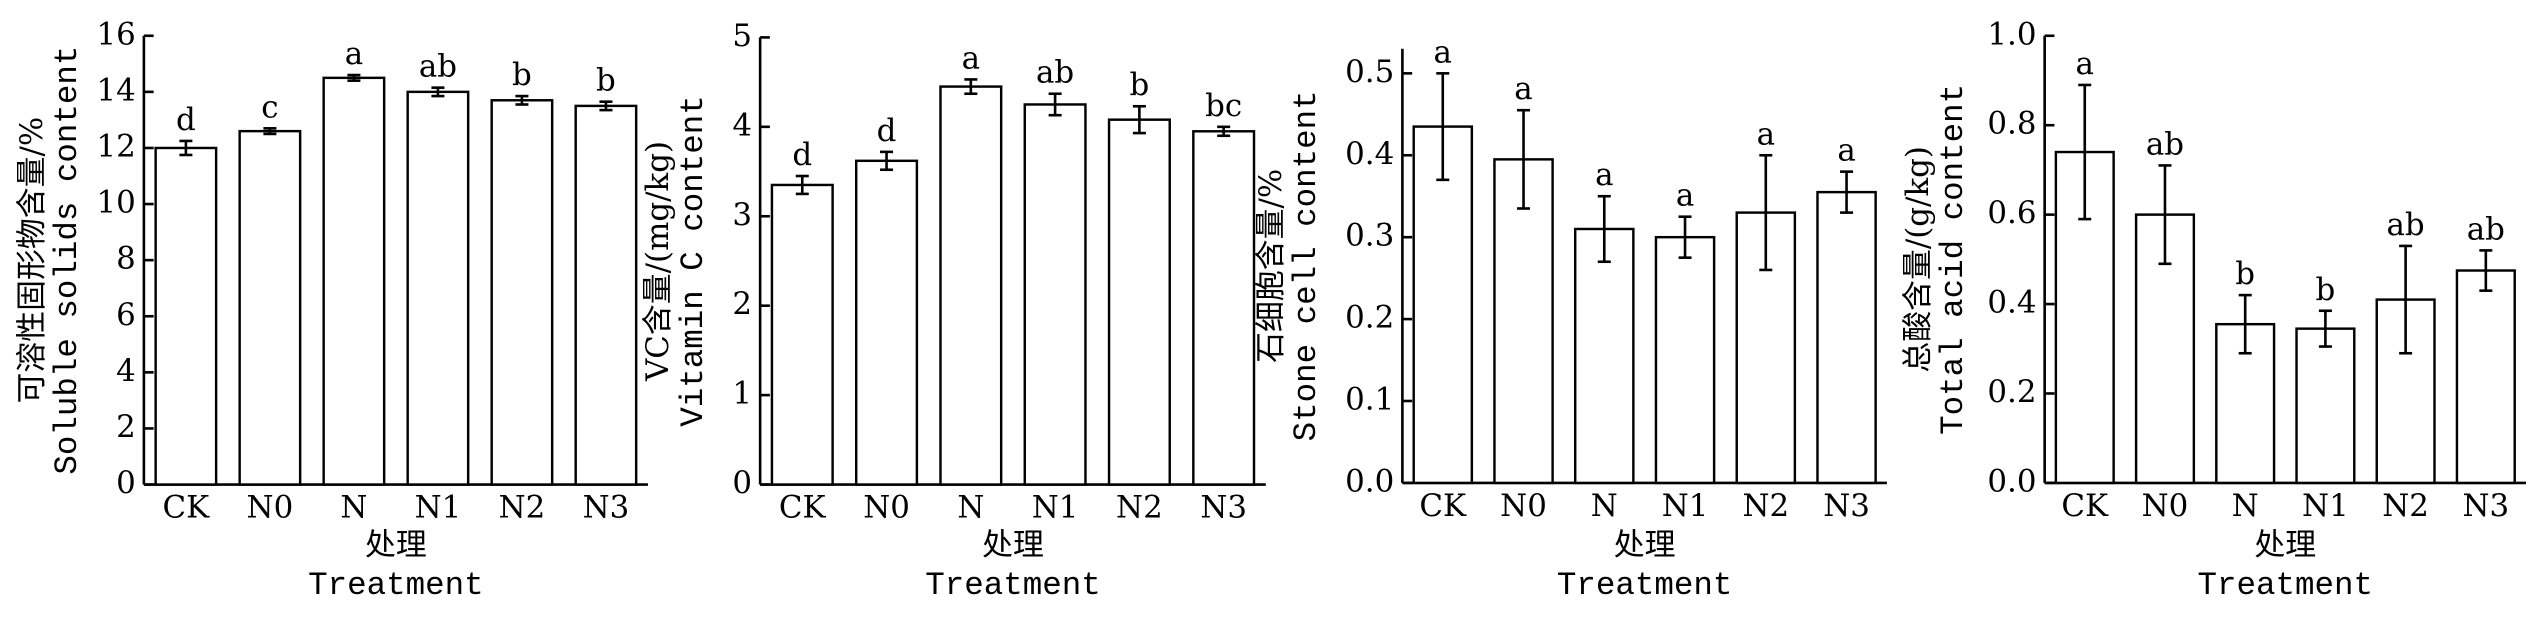 The height and width of the screenshot is (626, 2543). What do you see at coordinates (742, 394) in the screenshot?
I see `y-tick-label: 1` at bounding box center [742, 394].